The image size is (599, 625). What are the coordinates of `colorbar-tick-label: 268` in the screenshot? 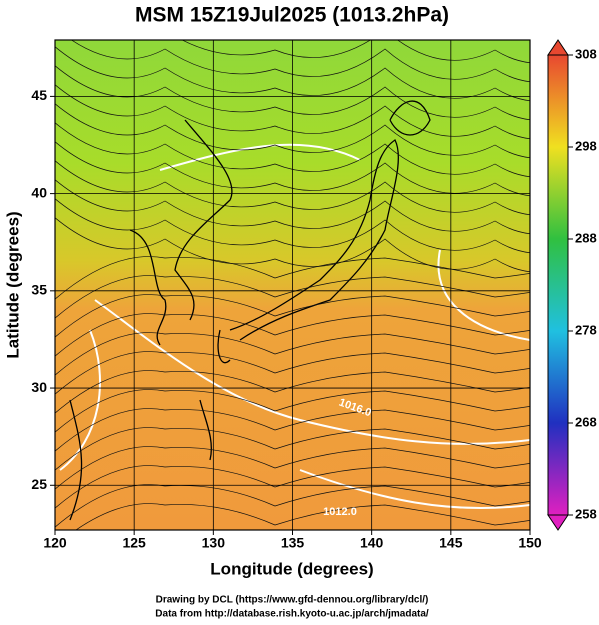 It's located at (586, 421).